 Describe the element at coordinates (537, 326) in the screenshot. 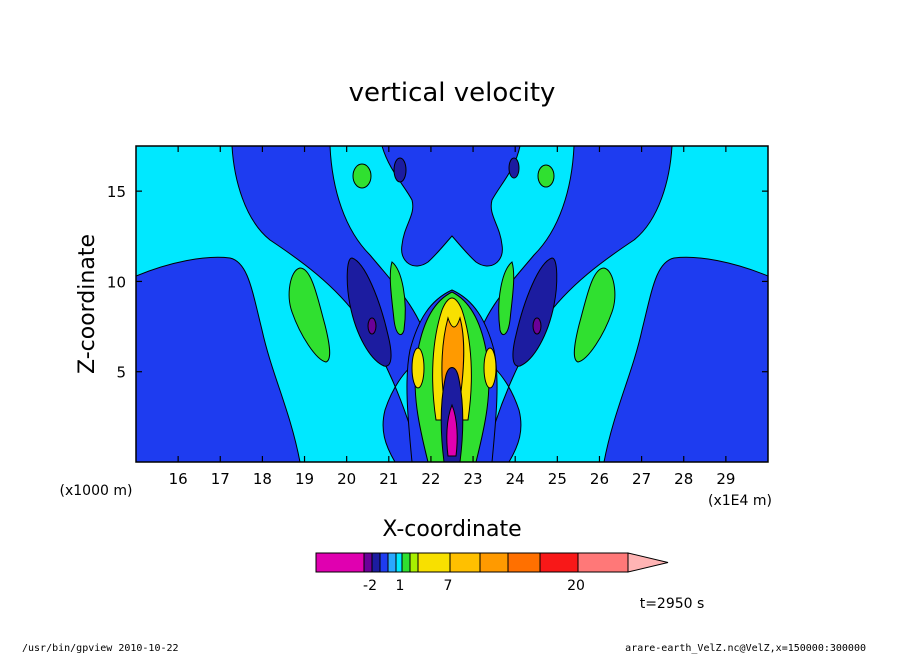

I see `right-magenta-spot` at that location.